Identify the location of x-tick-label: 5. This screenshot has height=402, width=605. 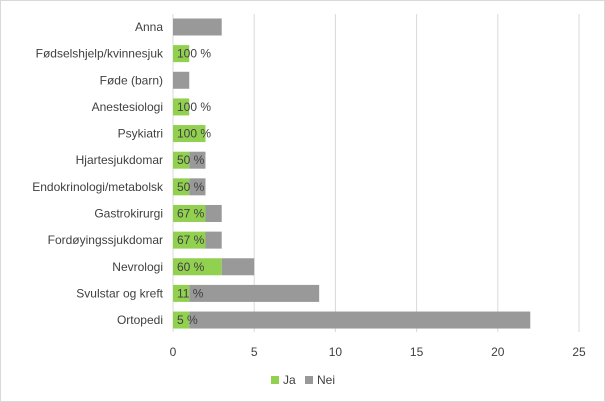
(254, 352).